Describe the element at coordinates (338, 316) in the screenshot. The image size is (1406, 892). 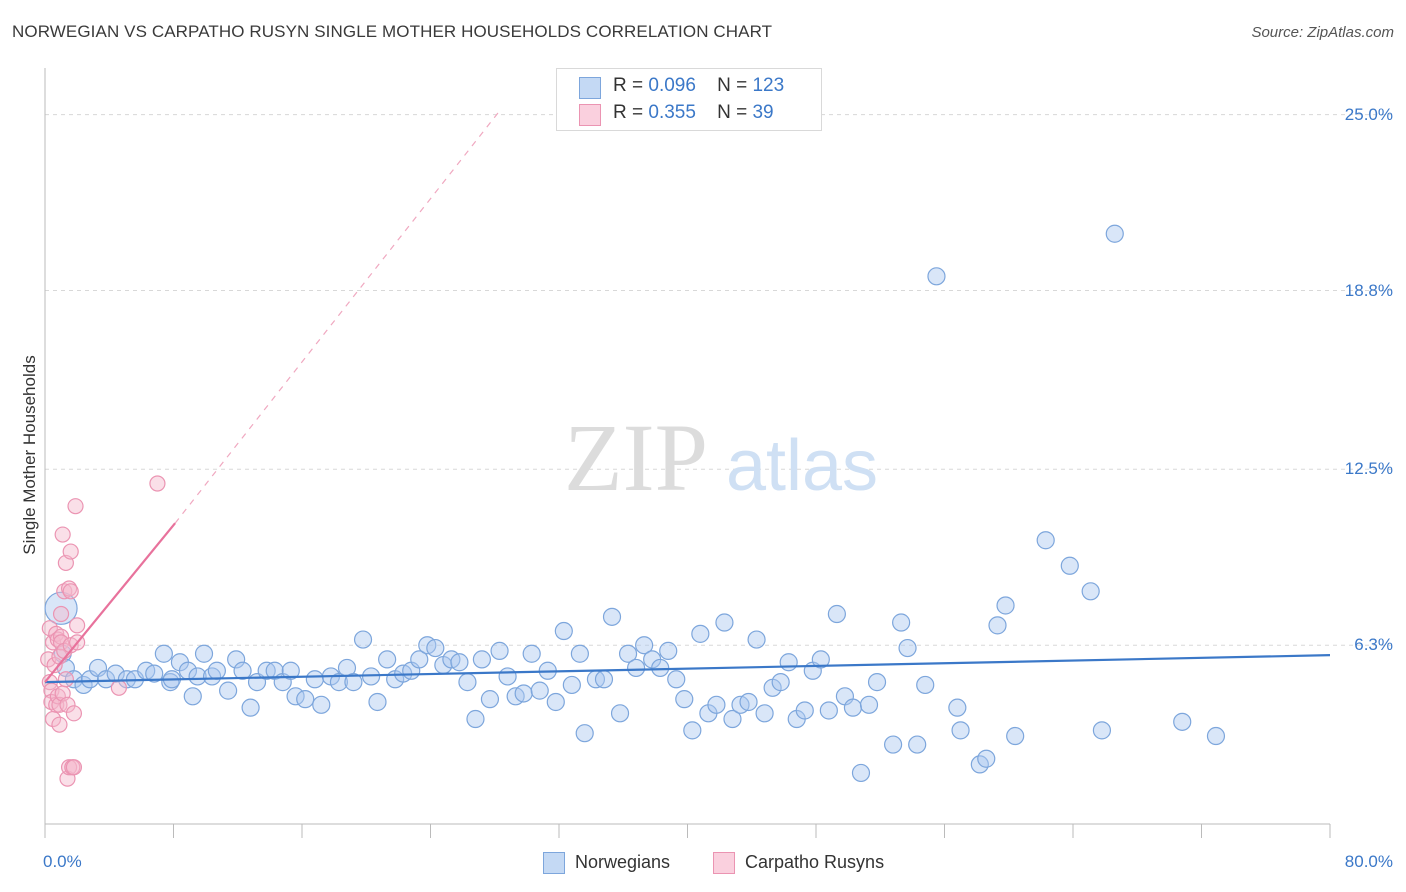
I see `carpatho-trend-extension` at that location.